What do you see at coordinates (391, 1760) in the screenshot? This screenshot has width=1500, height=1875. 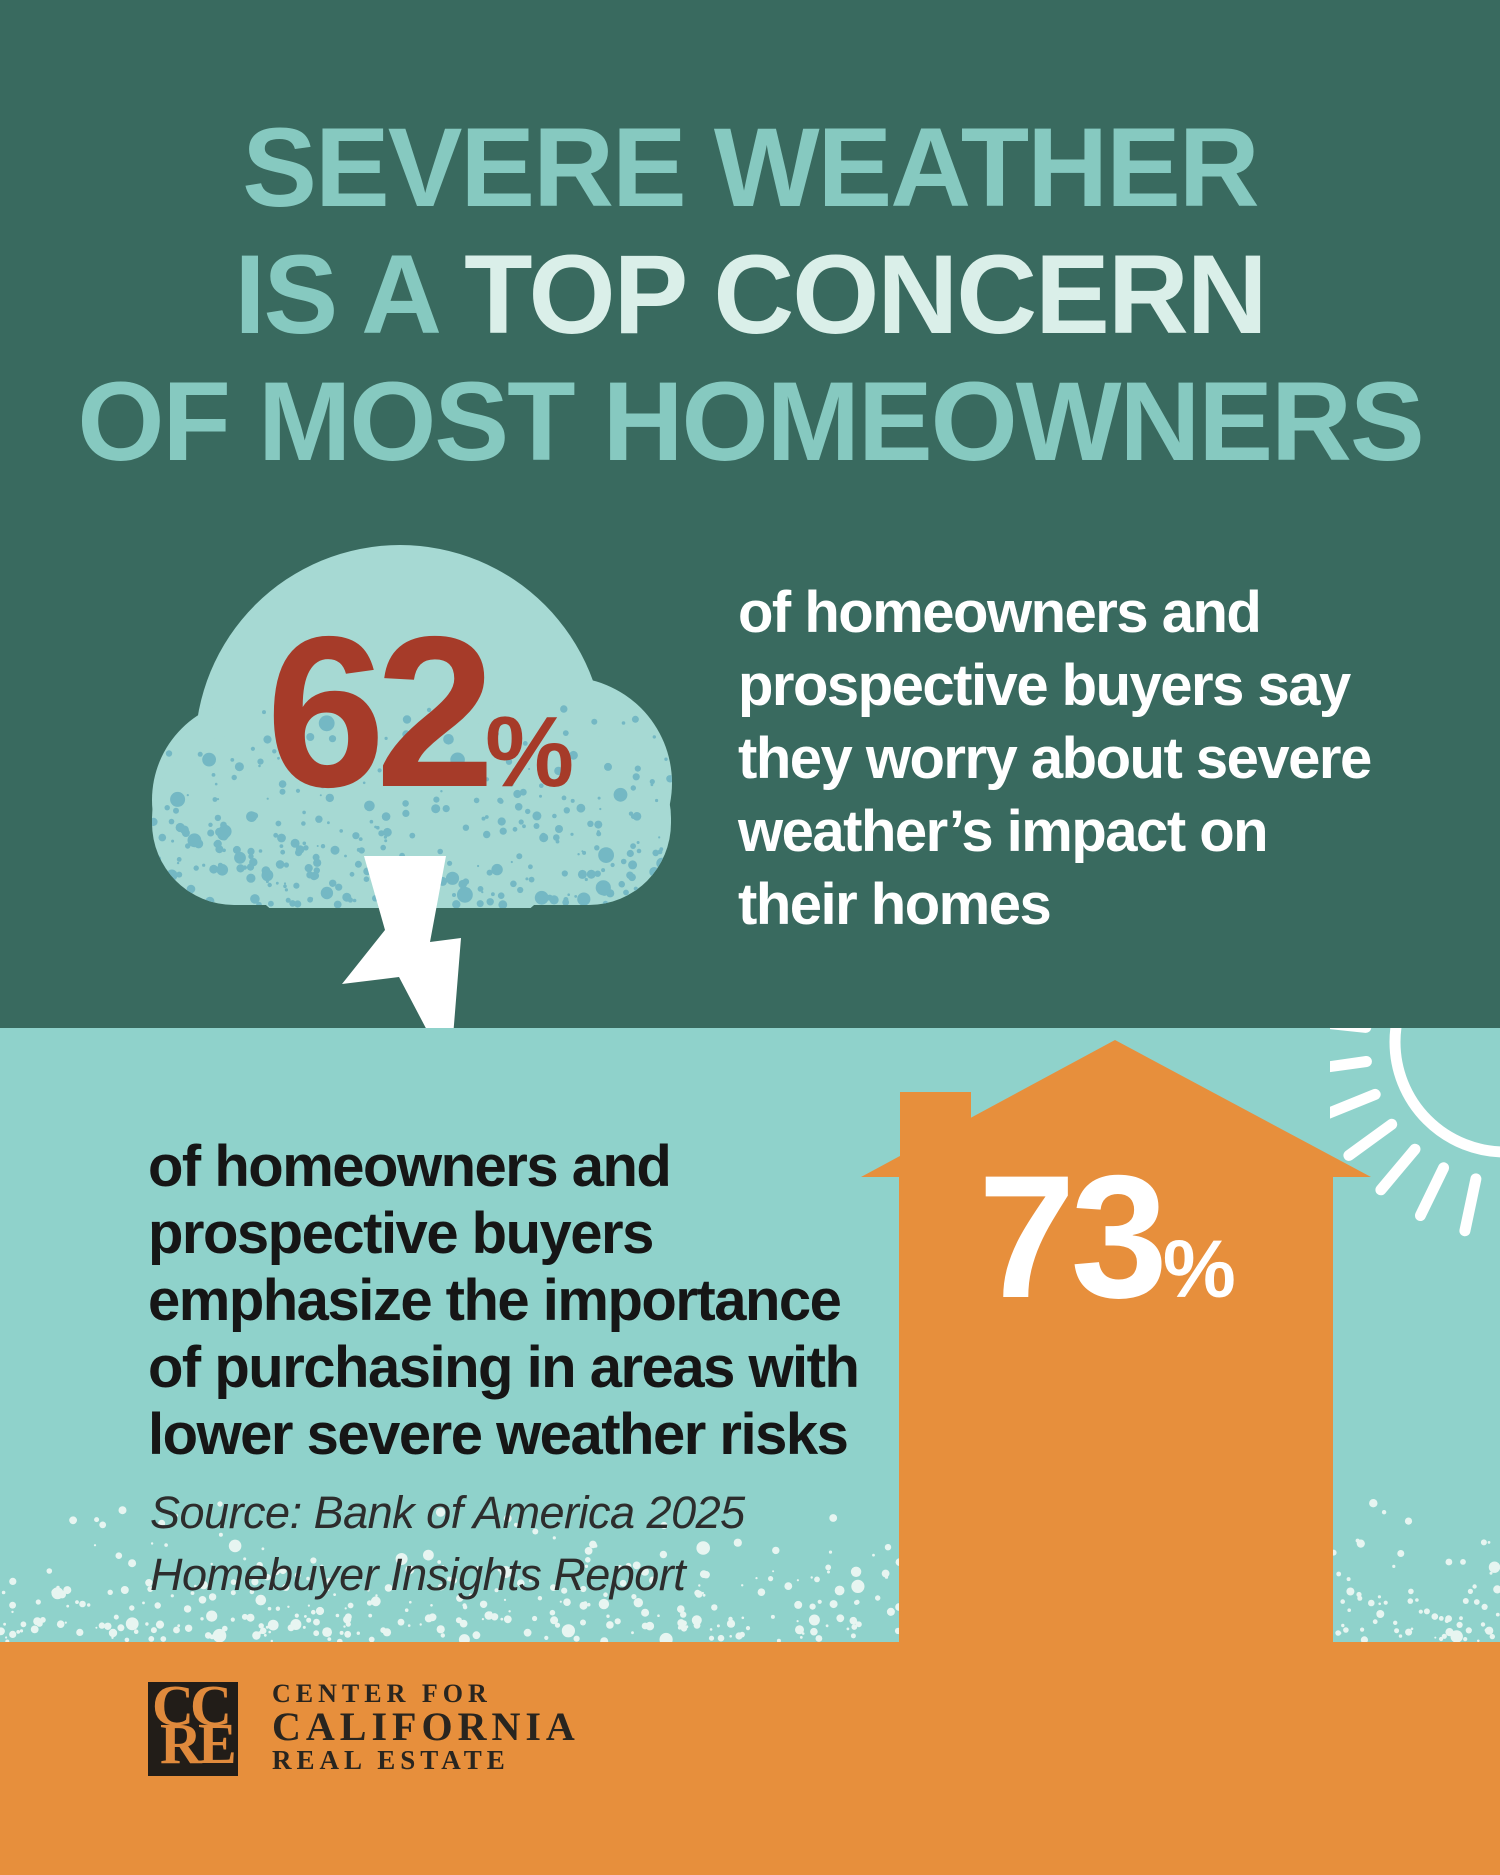 I see `org-line: REAL ESTATE` at bounding box center [391, 1760].